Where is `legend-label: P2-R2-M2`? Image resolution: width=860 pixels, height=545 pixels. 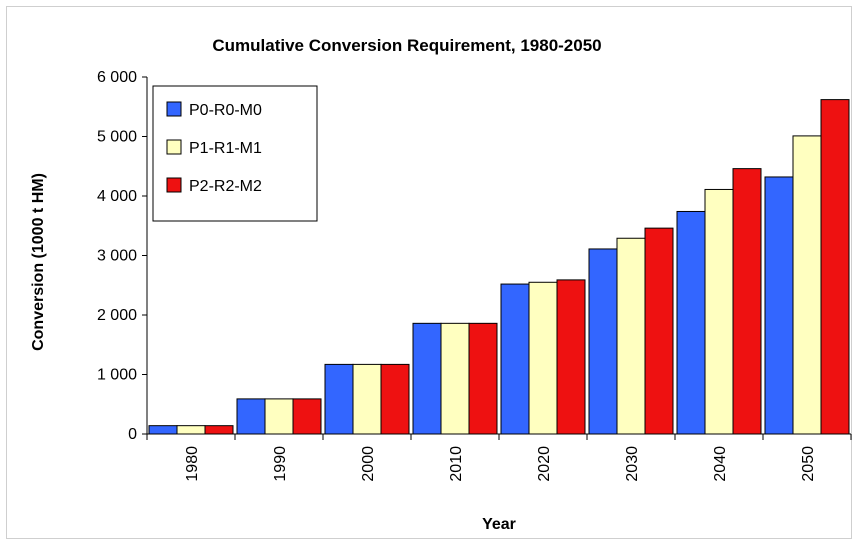
legend-label: P2-R2-M2 is located at coordinates (225, 186).